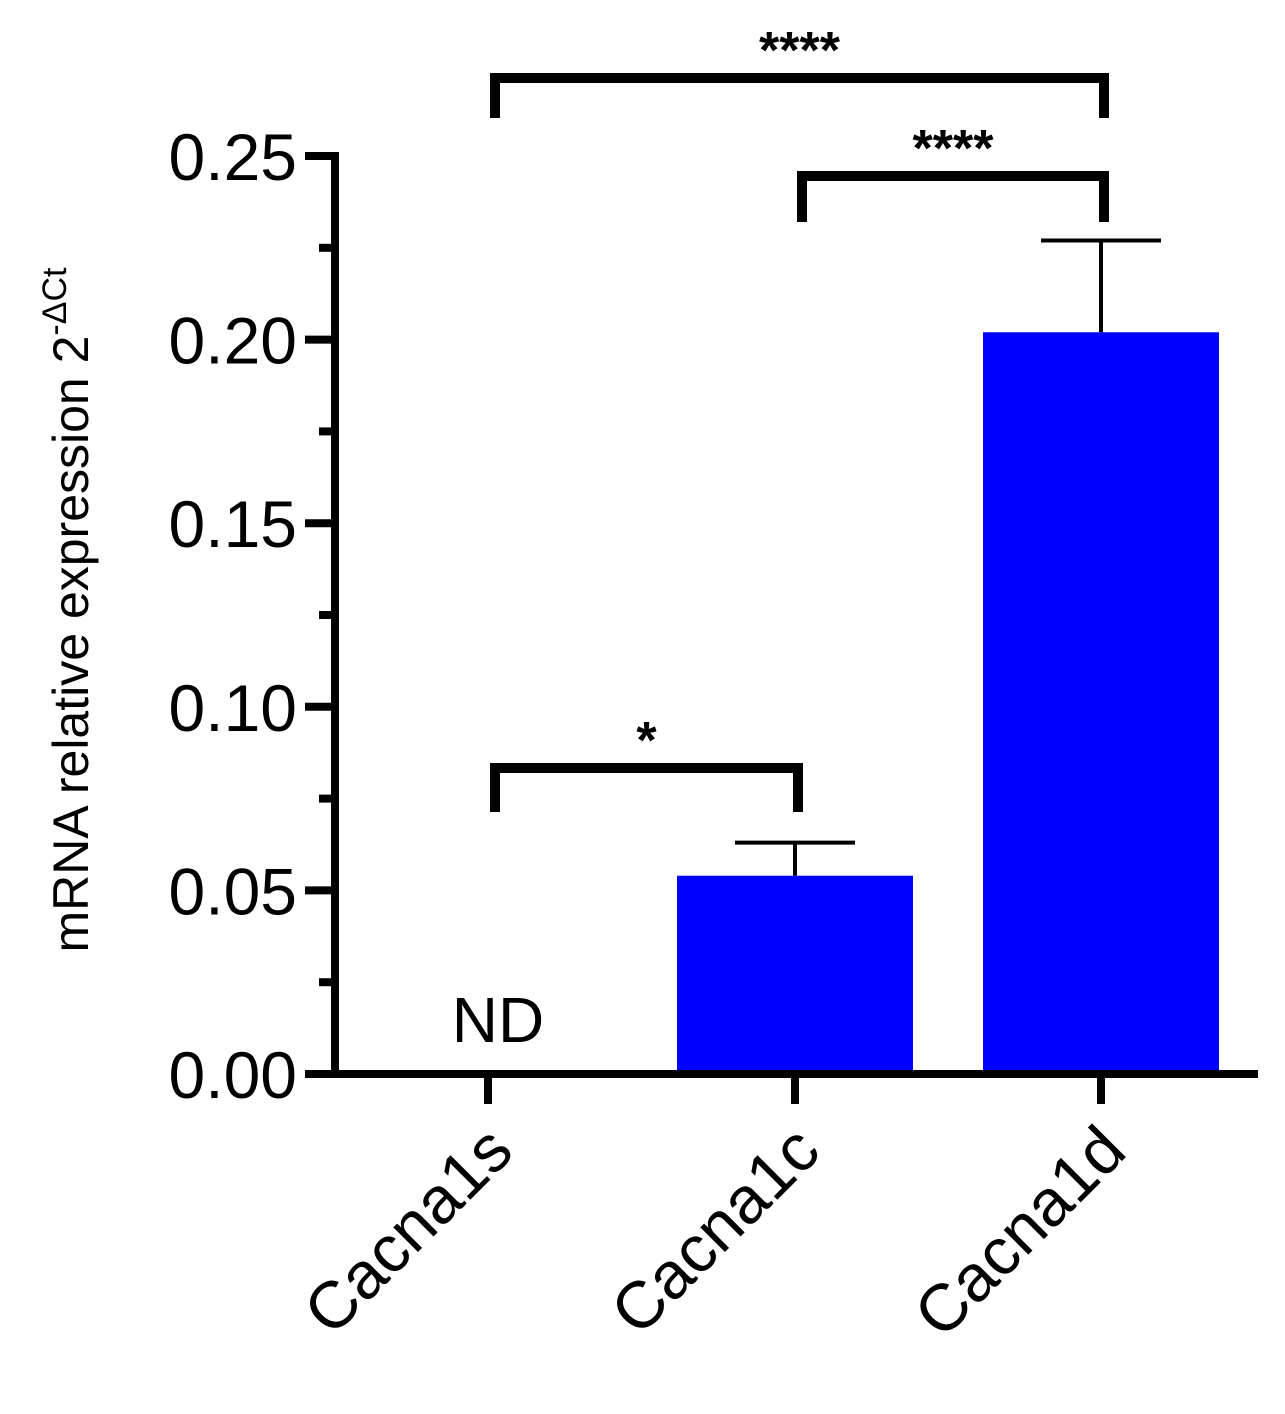 Image resolution: width=1285 pixels, height=1414 pixels. Describe the element at coordinates (233, 524) in the screenshot. I see `y-tick-label: 0.15` at that location.